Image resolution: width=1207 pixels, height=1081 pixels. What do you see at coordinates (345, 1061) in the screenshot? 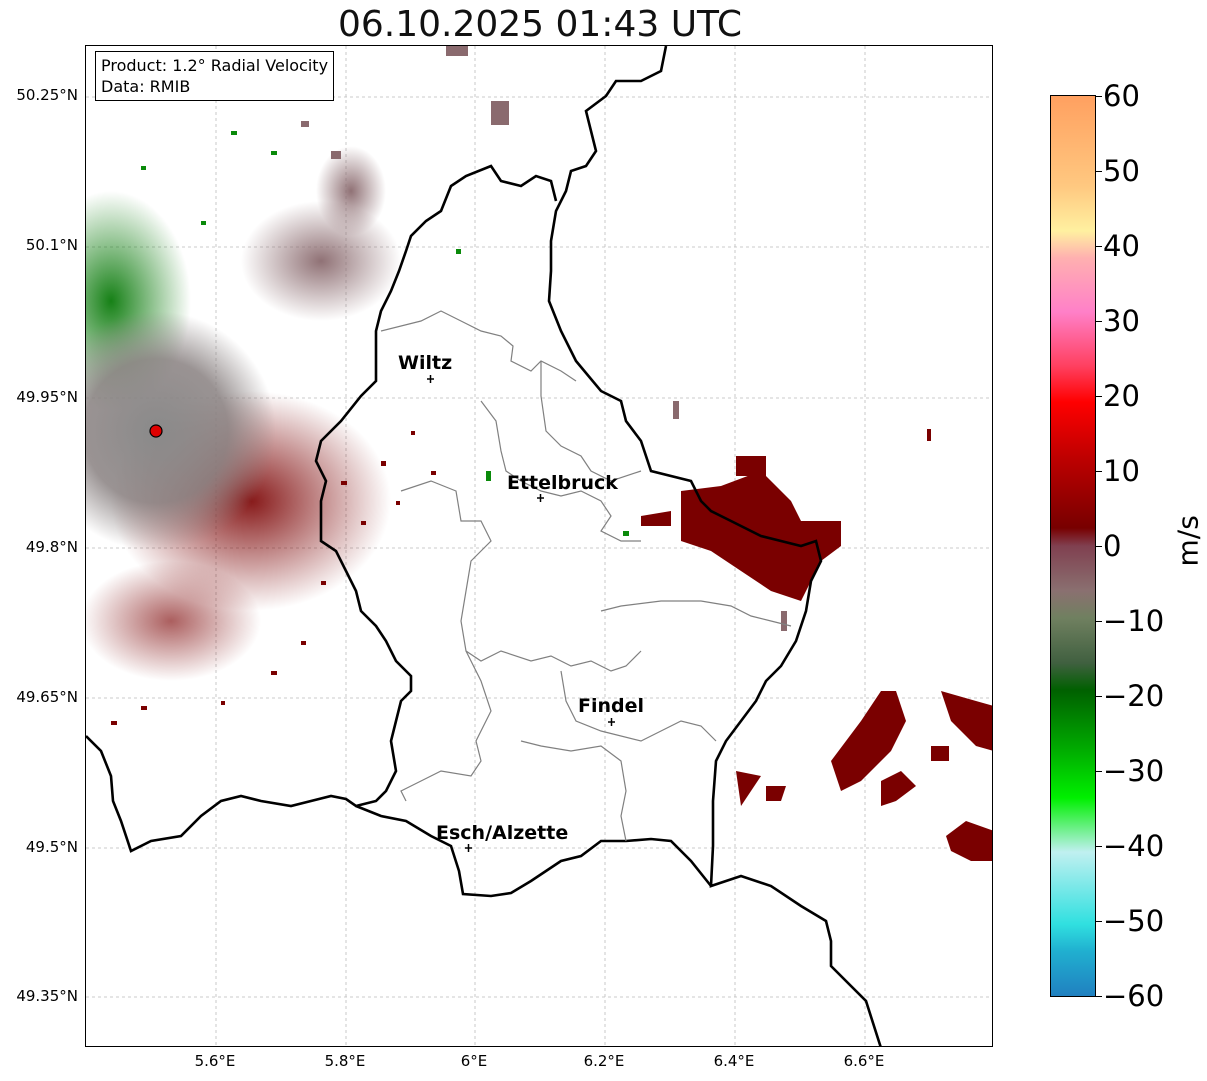
I see `lon-label-5-8: 5.8°E` at bounding box center [345, 1061].